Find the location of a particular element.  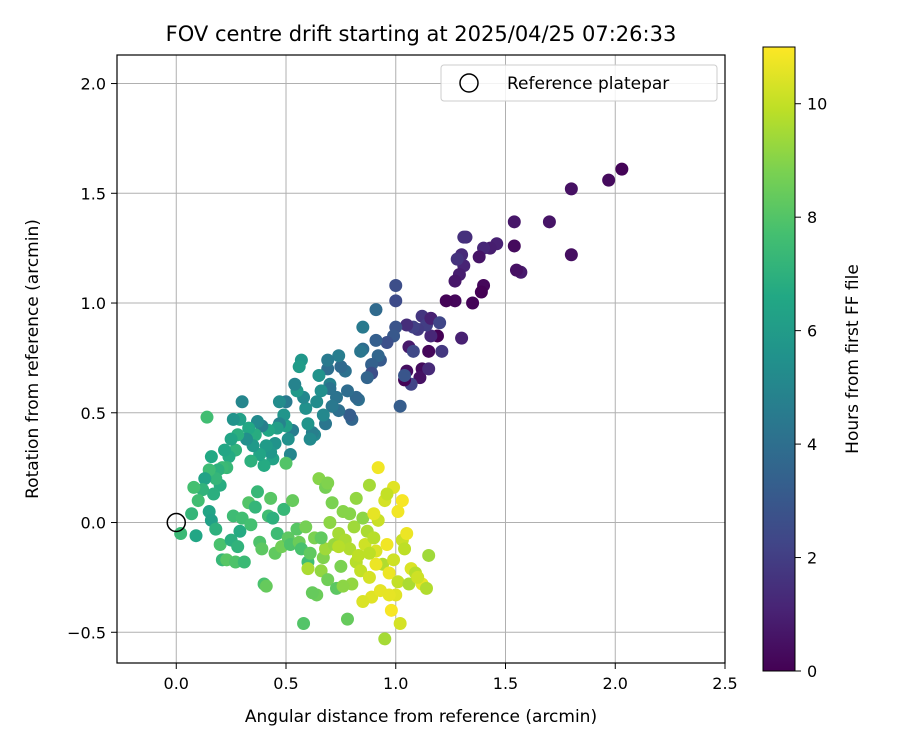

legend-box is located at coordinates (579, 83).